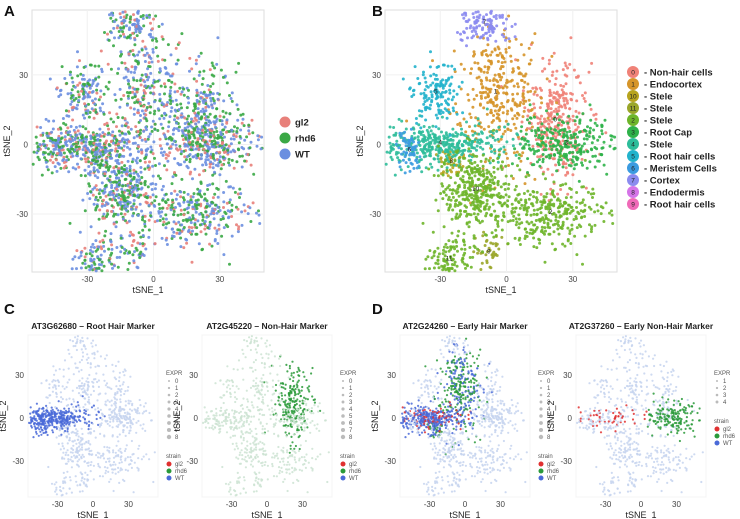 This screenshot has width=740, height=519. Describe the element at coordinates (26, 144) in the screenshot. I see `y-tick-label: 0` at that location.